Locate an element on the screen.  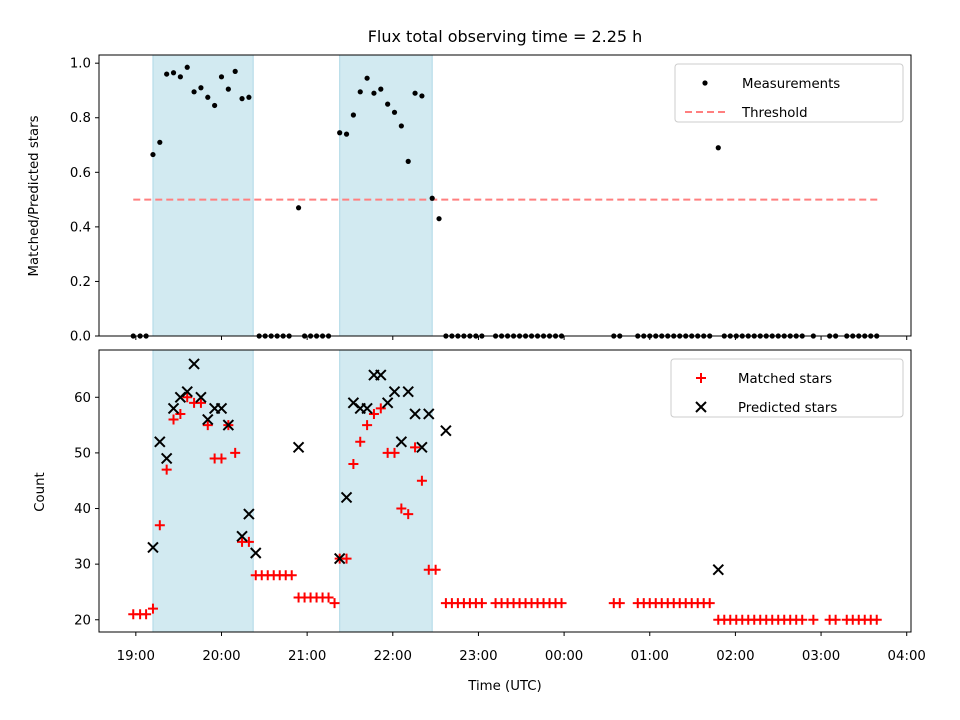
x-tick-label: 00:00 is located at coordinates (564, 656).